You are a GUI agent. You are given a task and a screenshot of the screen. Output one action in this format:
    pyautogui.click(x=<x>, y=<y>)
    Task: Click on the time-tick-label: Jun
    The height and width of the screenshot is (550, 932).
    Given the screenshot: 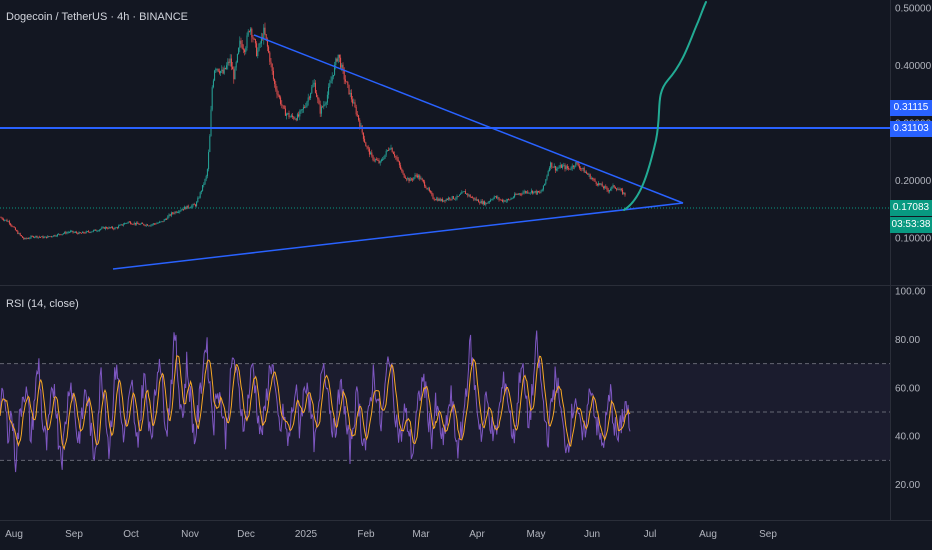 What is the action you would take?
    pyautogui.click(x=592, y=534)
    